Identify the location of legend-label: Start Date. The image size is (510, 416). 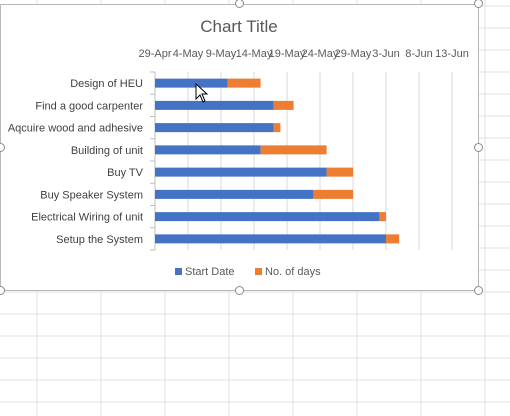
(210, 272).